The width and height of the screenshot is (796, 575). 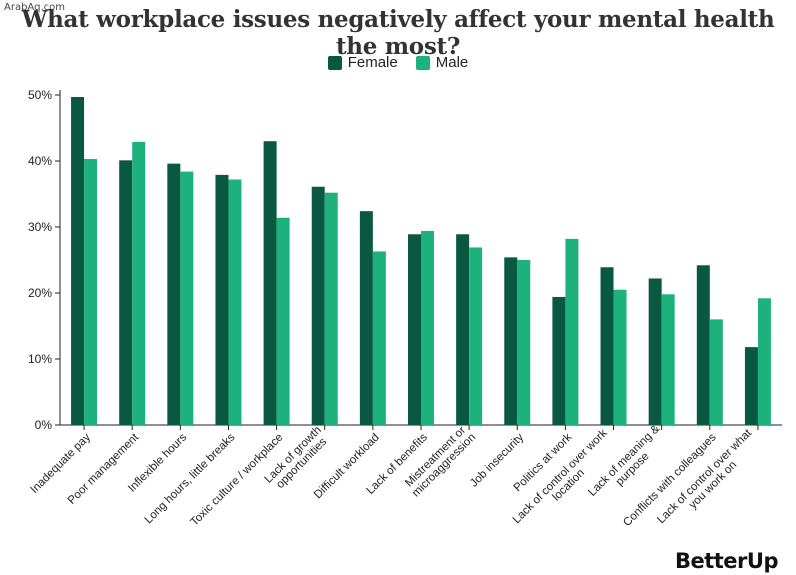 I want to click on y-tick-label: 30%, so click(x=40, y=227).